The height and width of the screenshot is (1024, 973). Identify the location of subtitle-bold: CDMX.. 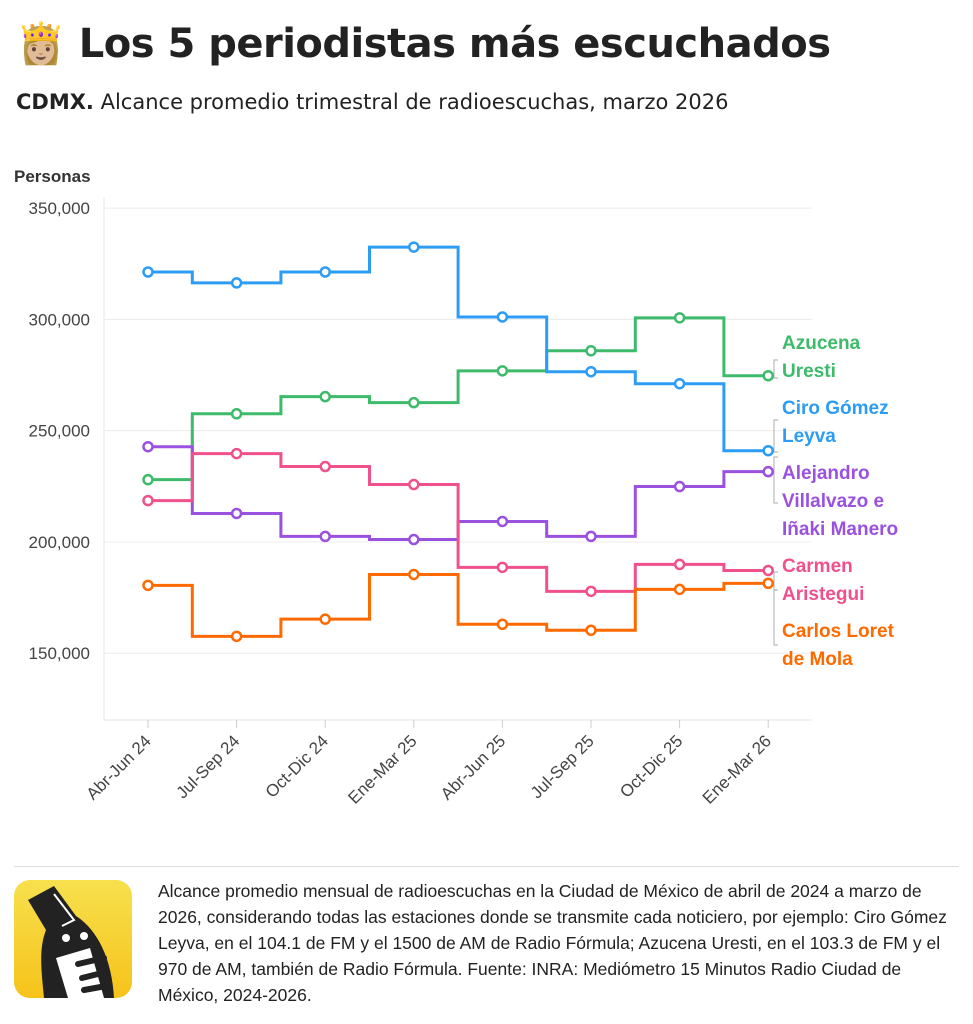
(55, 102).